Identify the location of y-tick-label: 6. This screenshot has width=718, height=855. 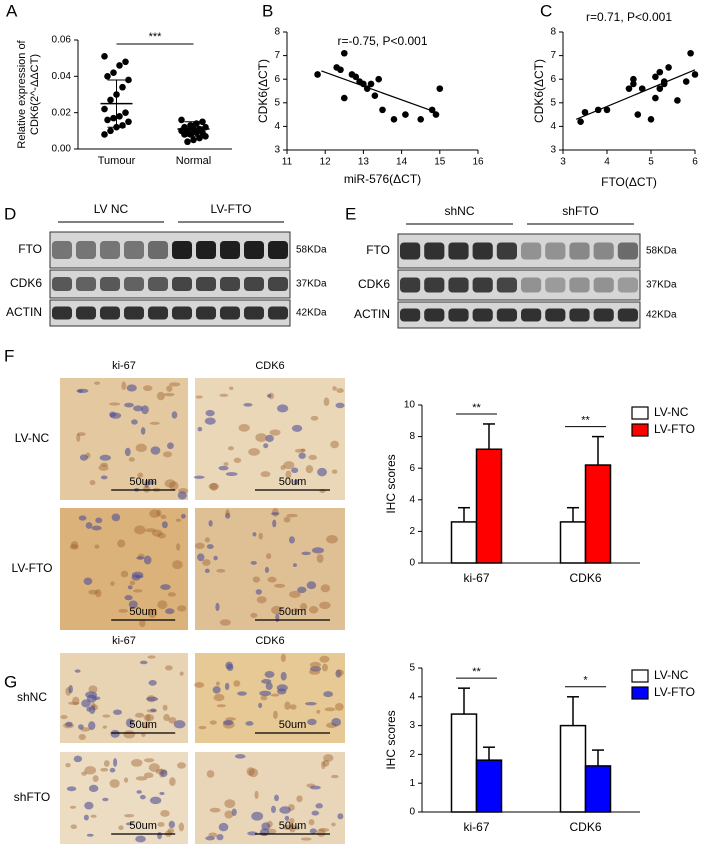
(412, 468).